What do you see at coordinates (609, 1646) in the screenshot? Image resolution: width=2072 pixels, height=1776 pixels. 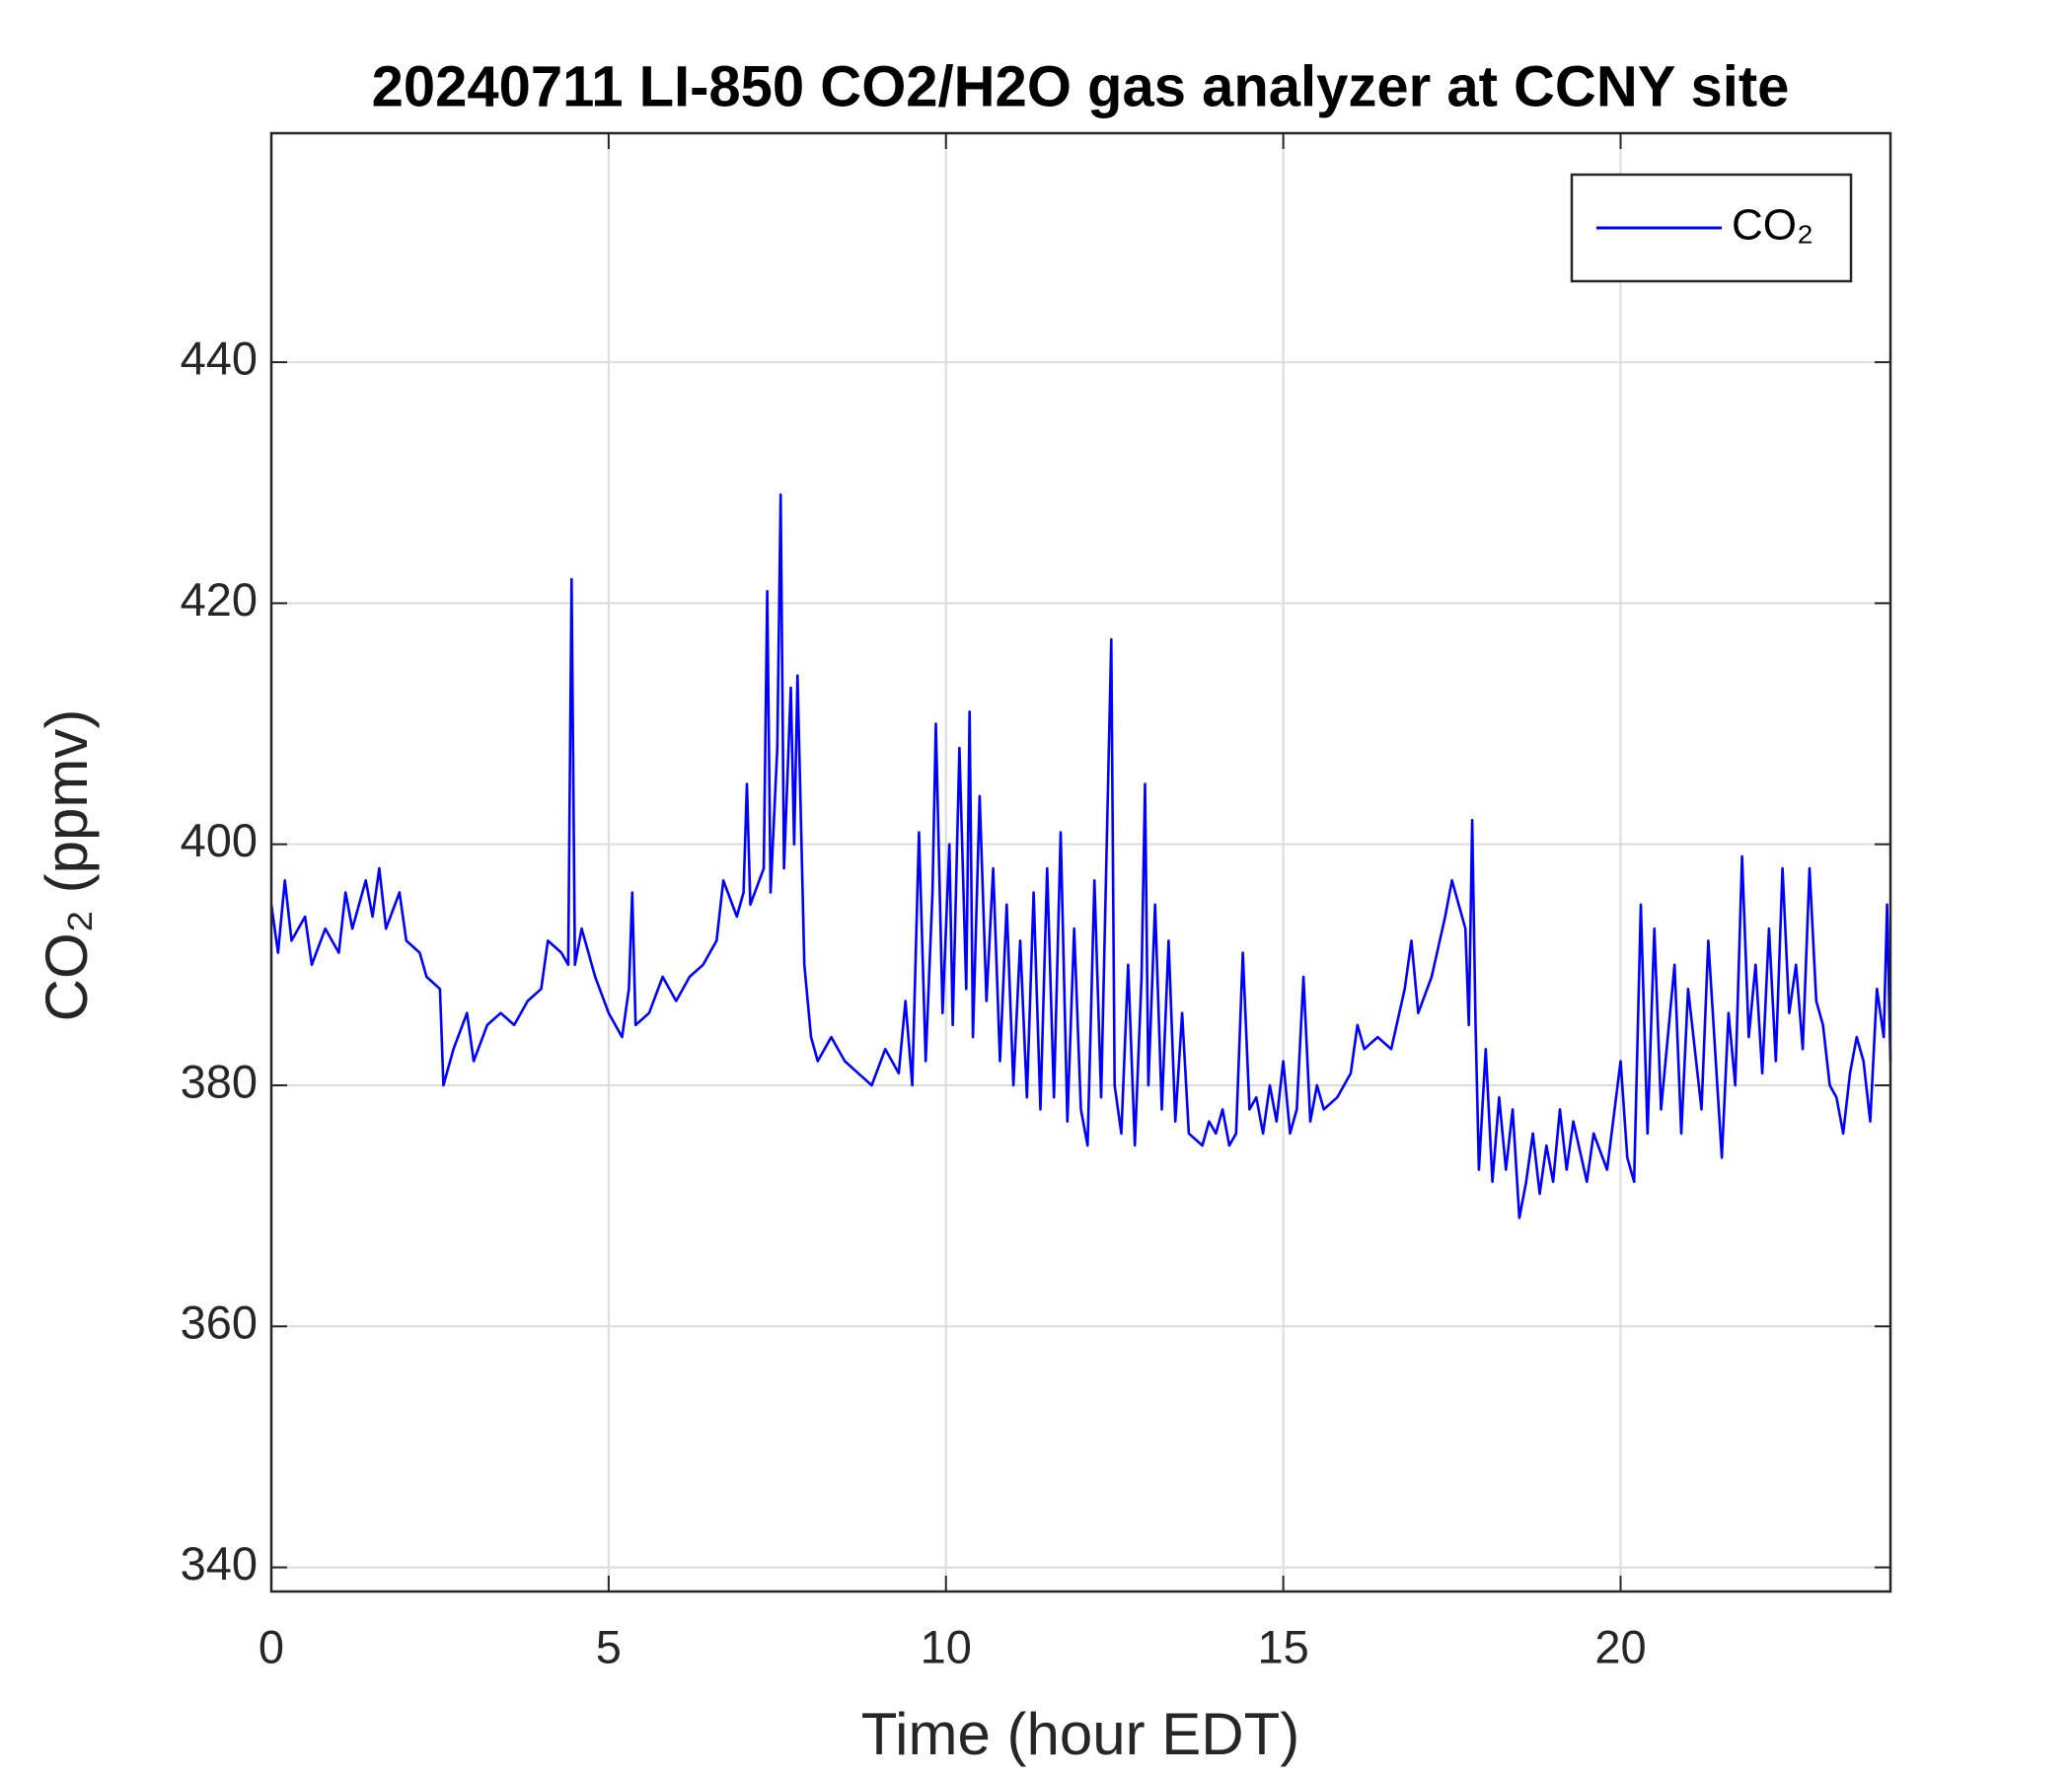 I see `x-tick-label: 5` at bounding box center [609, 1646].